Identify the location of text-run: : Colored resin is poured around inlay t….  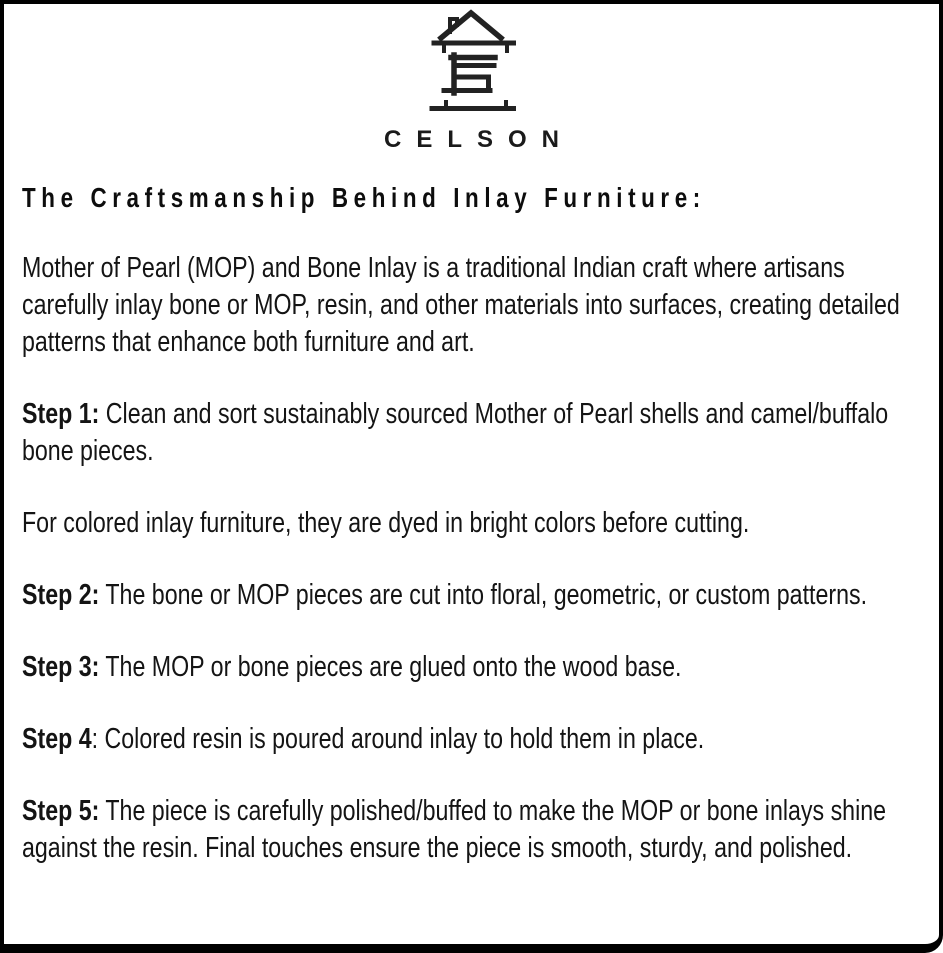
(398, 739).